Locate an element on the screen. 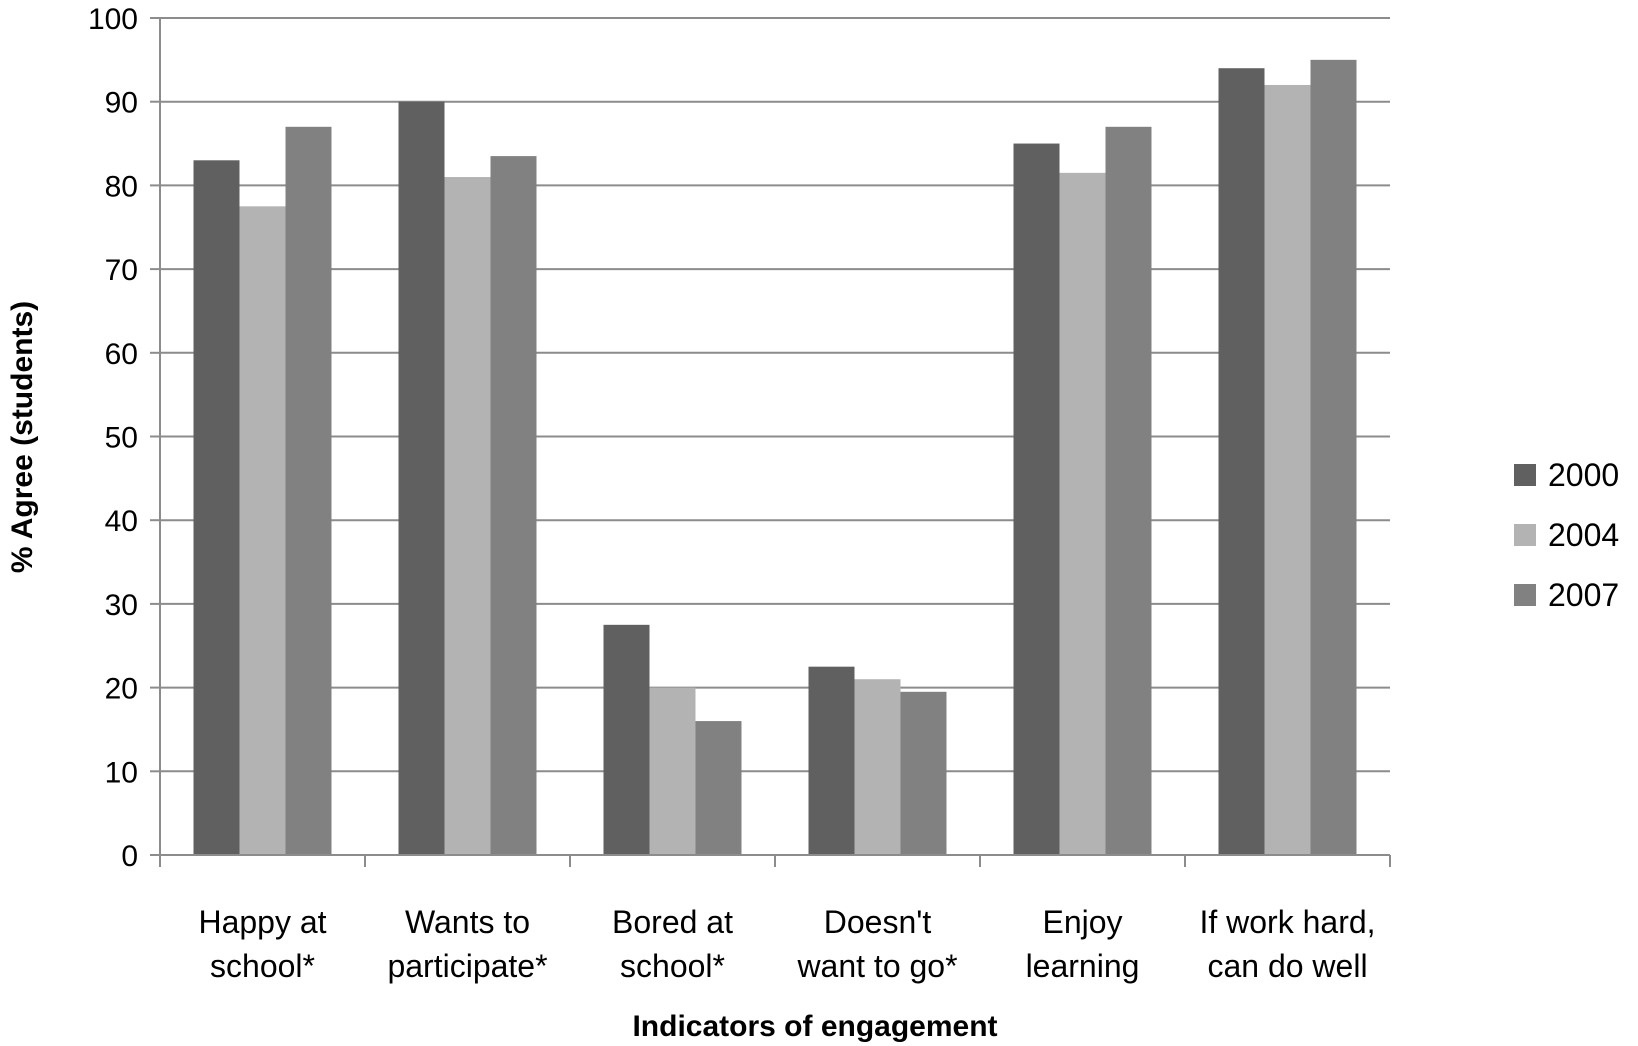 The width and height of the screenshot is (1638, 1046). x-category-label: Doesn't is located at coordinates (878, 922).